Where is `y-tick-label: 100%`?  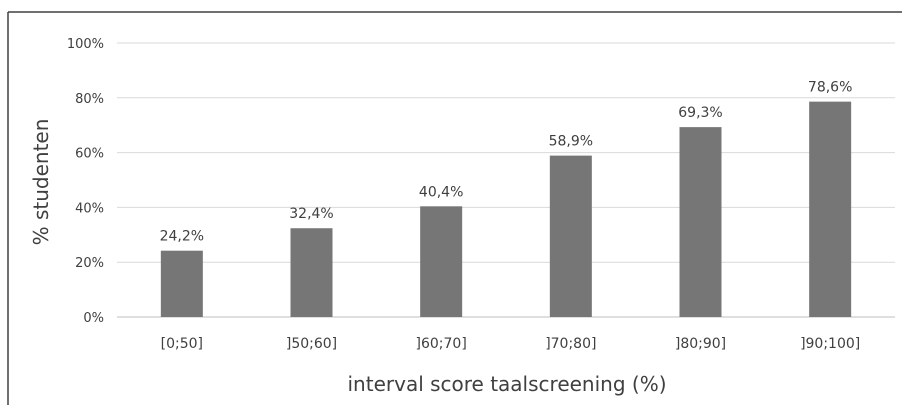
y-tick-label: 100% is located at coordinates (85, 44).